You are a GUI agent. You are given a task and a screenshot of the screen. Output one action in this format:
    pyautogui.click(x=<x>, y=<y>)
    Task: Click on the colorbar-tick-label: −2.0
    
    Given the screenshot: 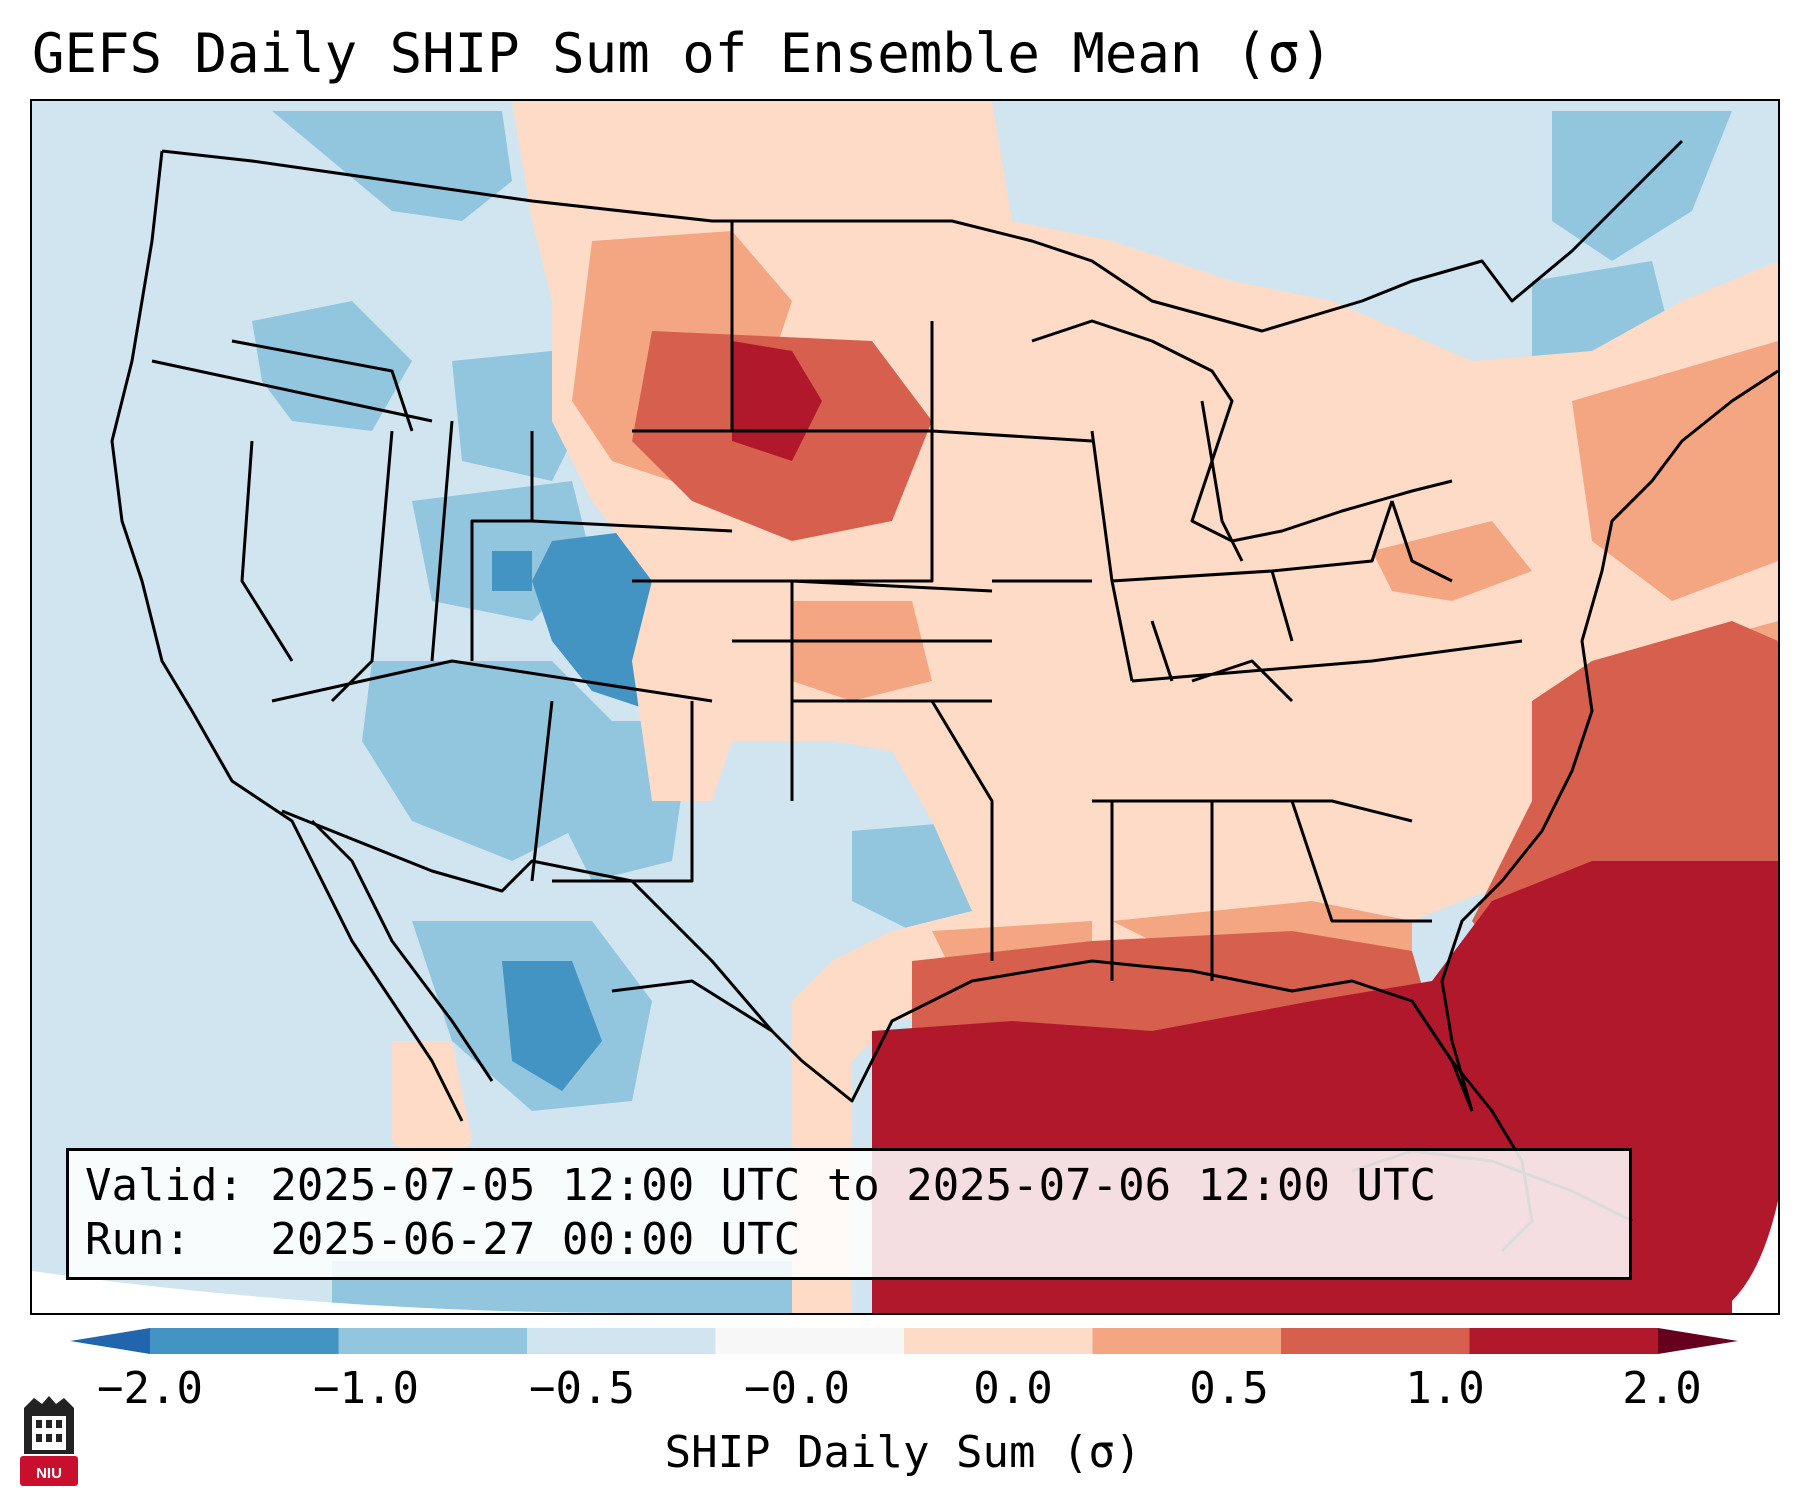 What is the action you would take?
    pyautogui.click(x=150, y=1388)
    